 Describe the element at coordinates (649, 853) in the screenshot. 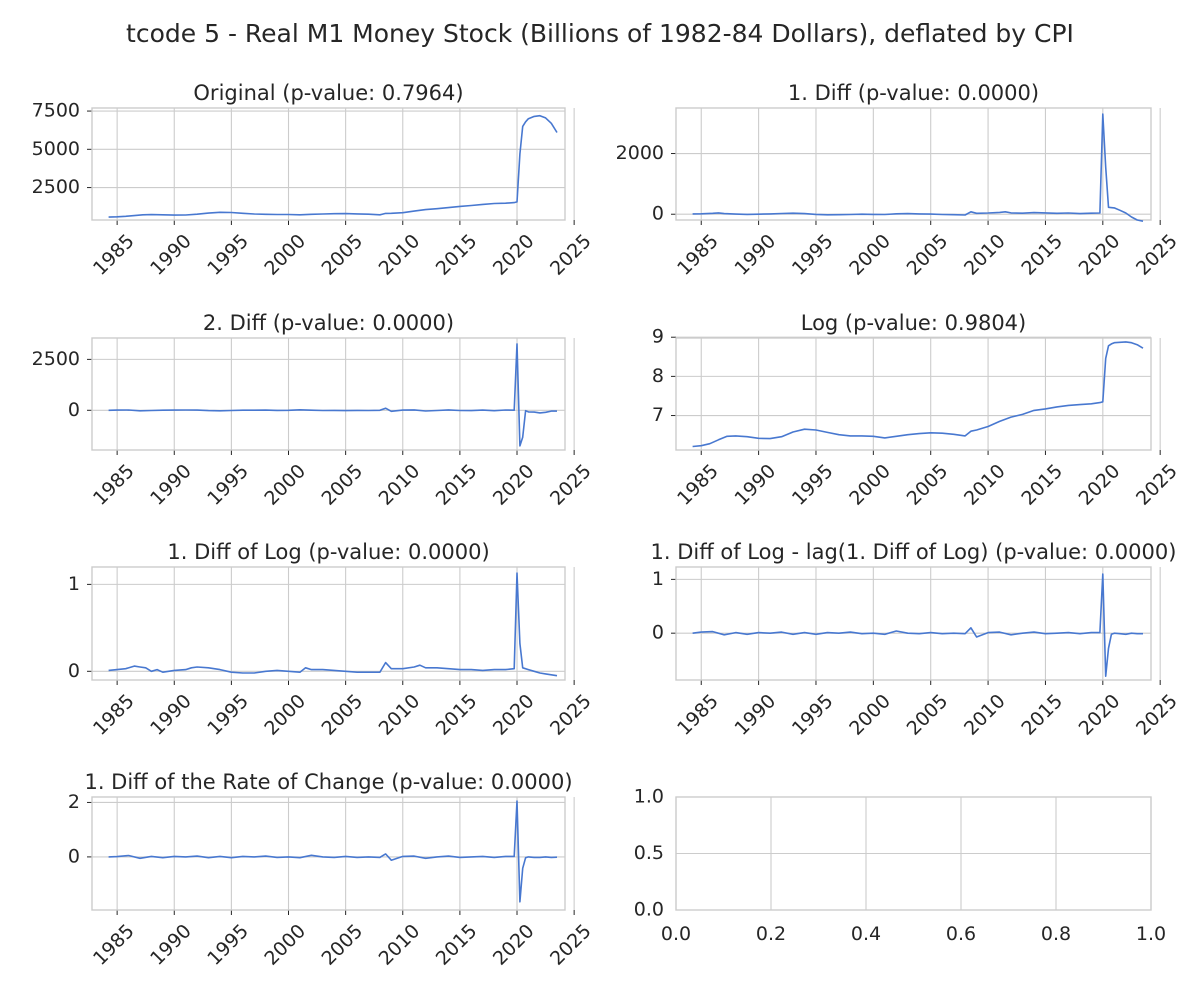

I see `y-tick-label: 0.5` at that location.